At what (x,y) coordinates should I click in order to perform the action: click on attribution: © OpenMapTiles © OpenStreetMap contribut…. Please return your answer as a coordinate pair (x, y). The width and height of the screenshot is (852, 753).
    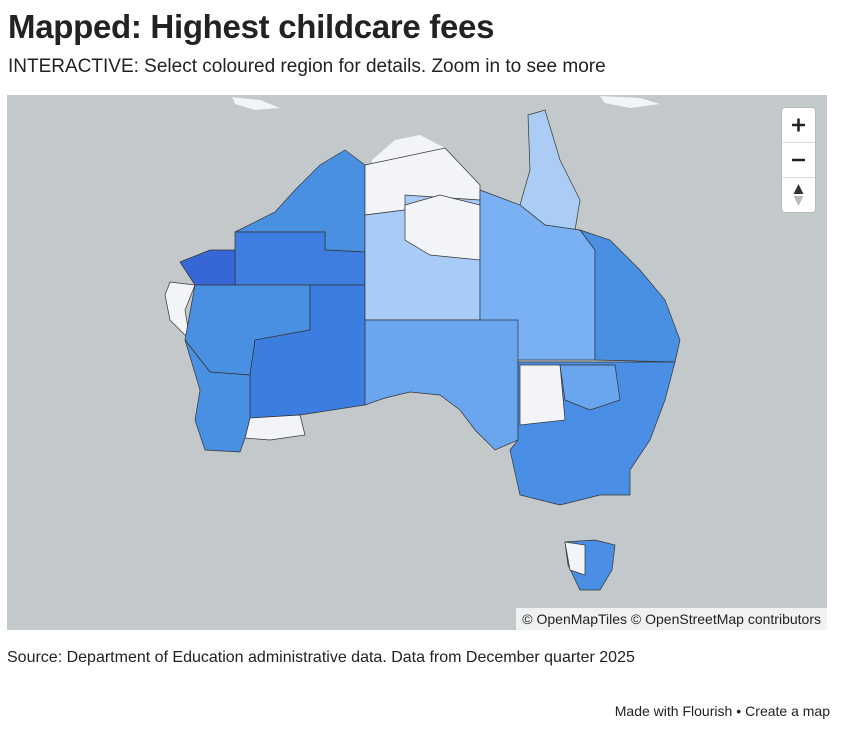
    Looking at the image, I should click on (671, 619).